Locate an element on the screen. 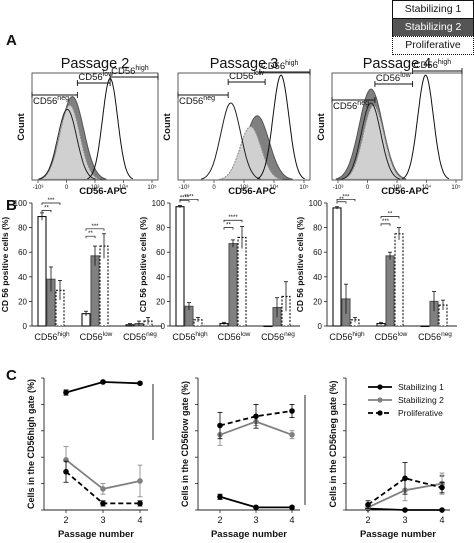 The image size is (474, 543). panel-c-legend: Stabilizing 1 Stabilizing 2 Proliferative is located at coordinates (406, 400).